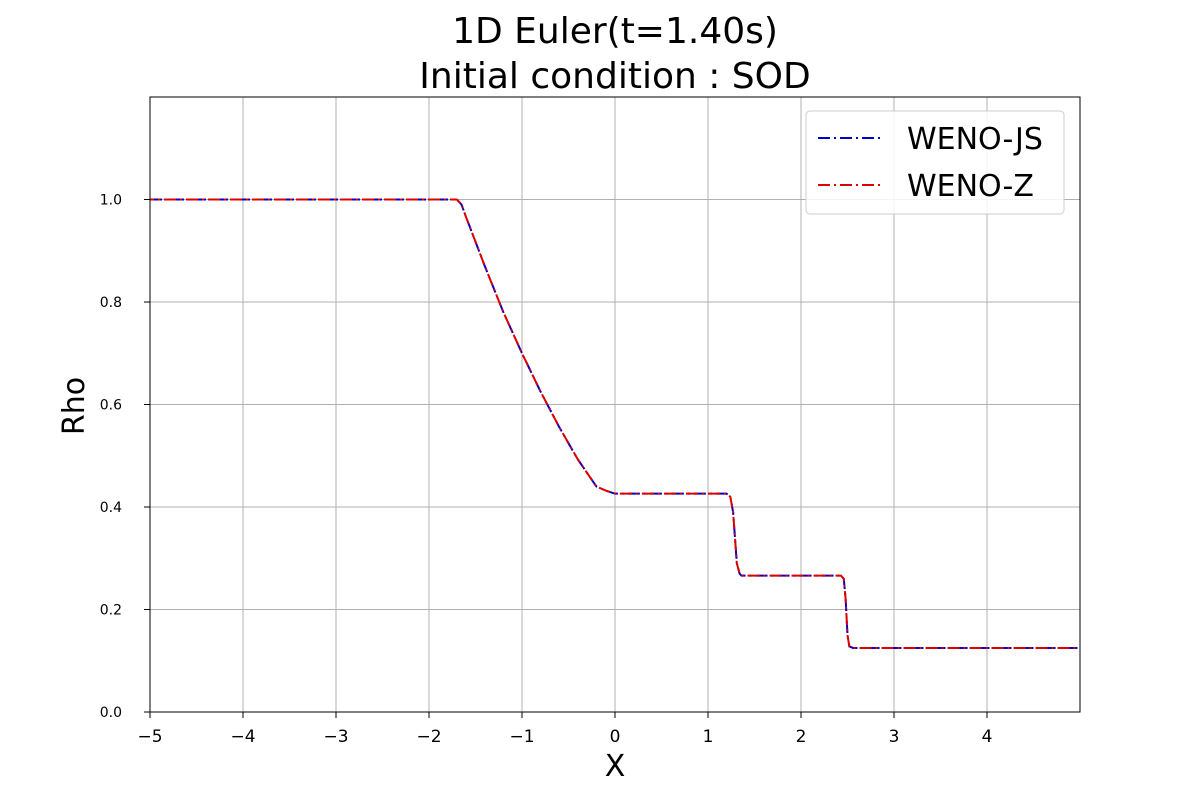 The image size is (1200, 800). What do you see at coordinates (614, 76) in the screenshot?
I see `chart-subtitle: Initial condition : SOD` at bounding box center [614, 76].